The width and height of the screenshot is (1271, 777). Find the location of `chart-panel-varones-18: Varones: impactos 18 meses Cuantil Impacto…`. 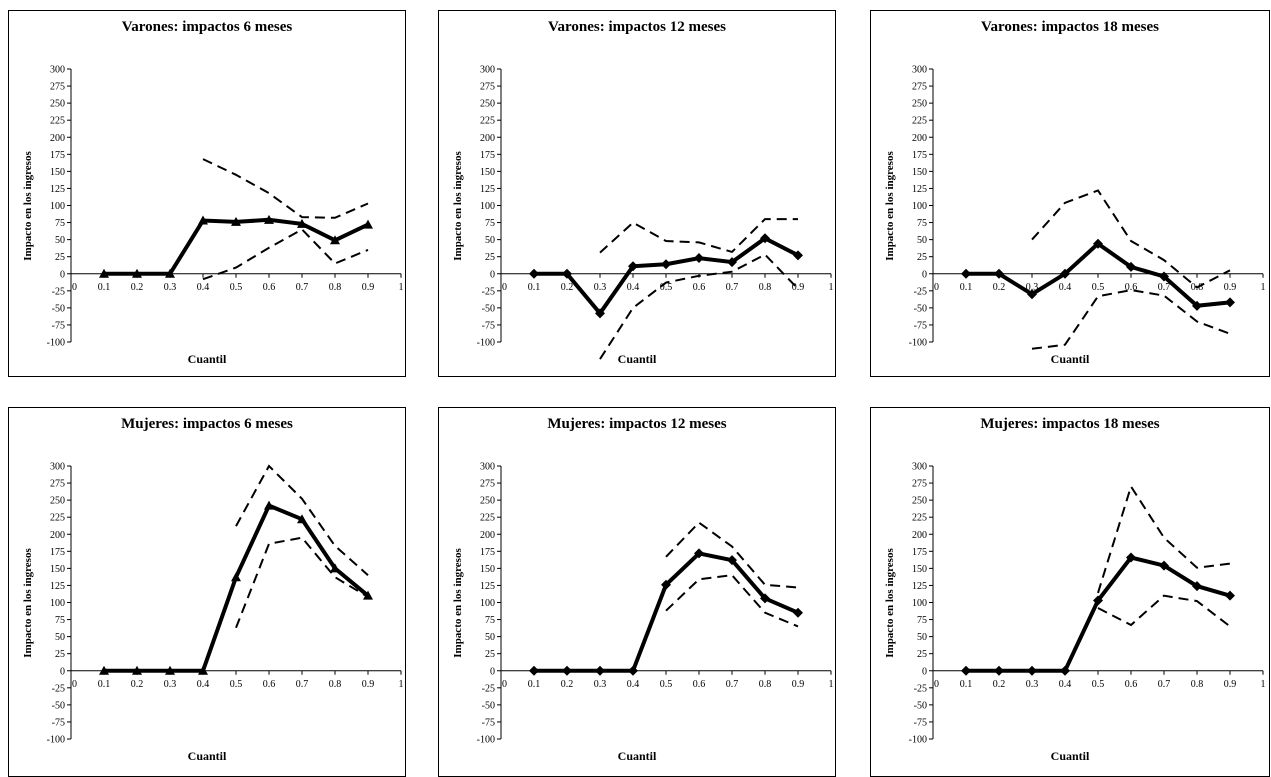

chart-panel-varones-18: Varones: impactos 18 meses Cuantil Impacto… is located at coordinates (1070, 193).